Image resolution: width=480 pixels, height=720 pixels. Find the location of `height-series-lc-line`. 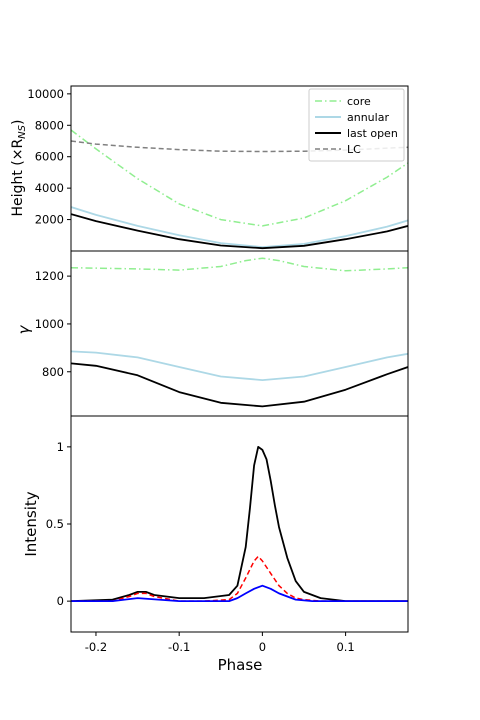

height-series-lc-line is located at coordinates (239, 146).